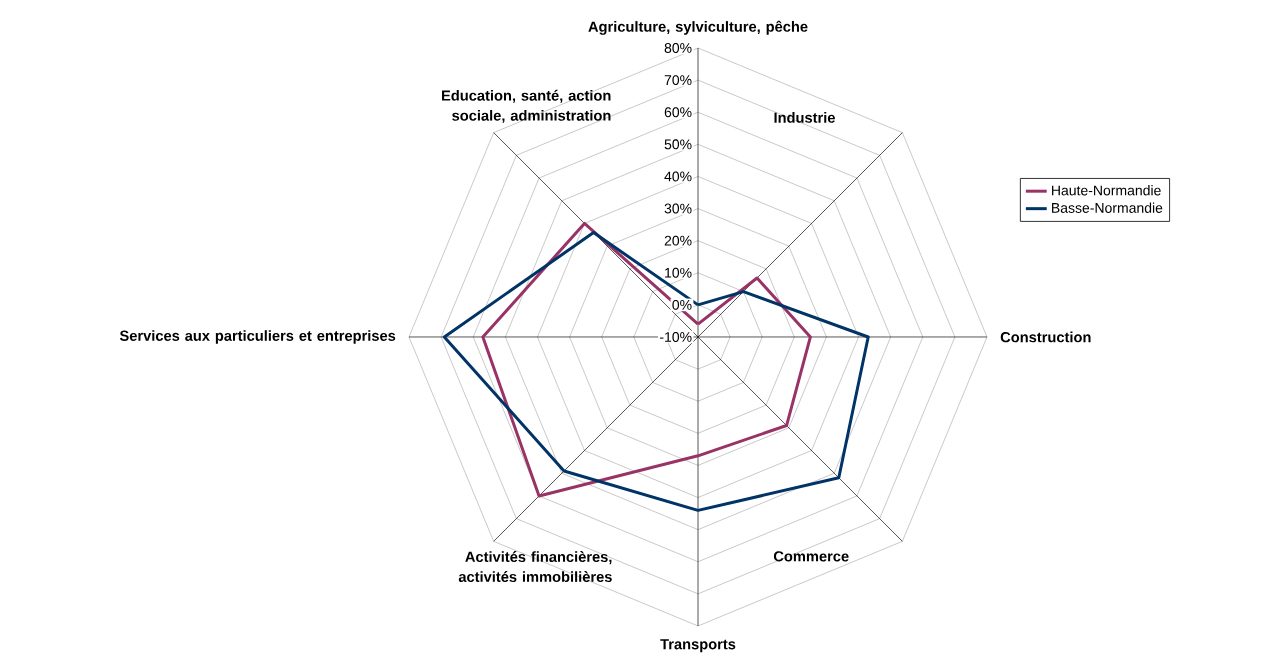  What do you see at coordinates (1107, 207) in the screenshot?
I see `legend-label: Basse-Normandie` at bounding box center [1107, 207].